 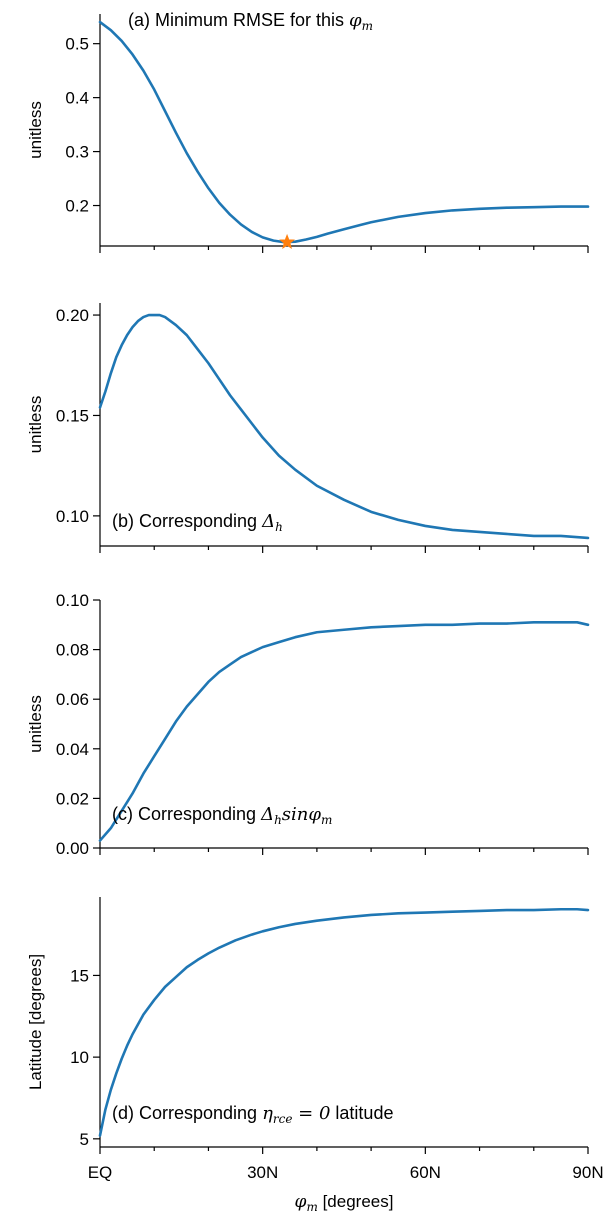 I want to click on y-tick-label: 5, so click(x=84, y=1139).